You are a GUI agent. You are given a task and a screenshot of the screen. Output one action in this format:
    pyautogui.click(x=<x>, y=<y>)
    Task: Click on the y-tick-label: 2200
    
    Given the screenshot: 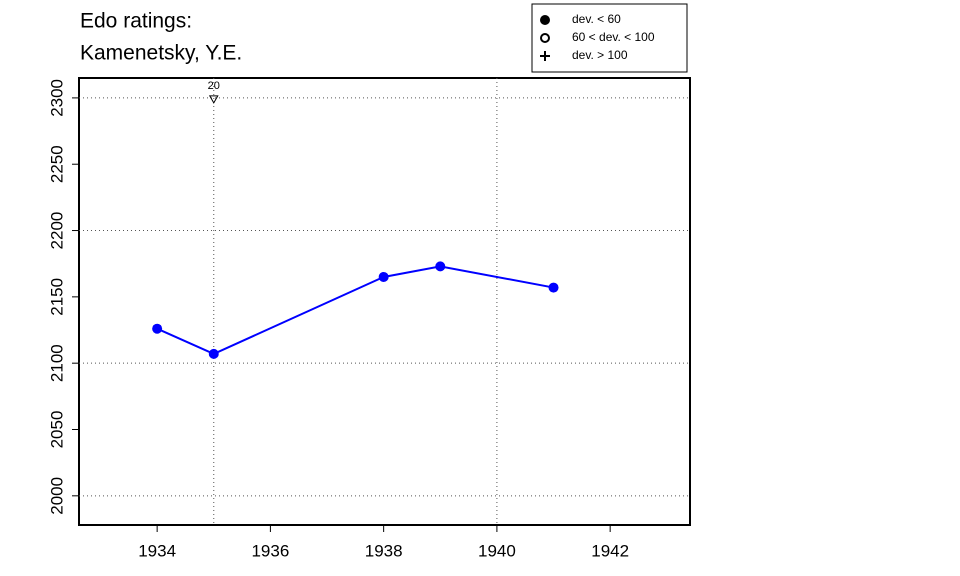 What is the action you would take?
    pyautogui.click(x=56, y=231)
    